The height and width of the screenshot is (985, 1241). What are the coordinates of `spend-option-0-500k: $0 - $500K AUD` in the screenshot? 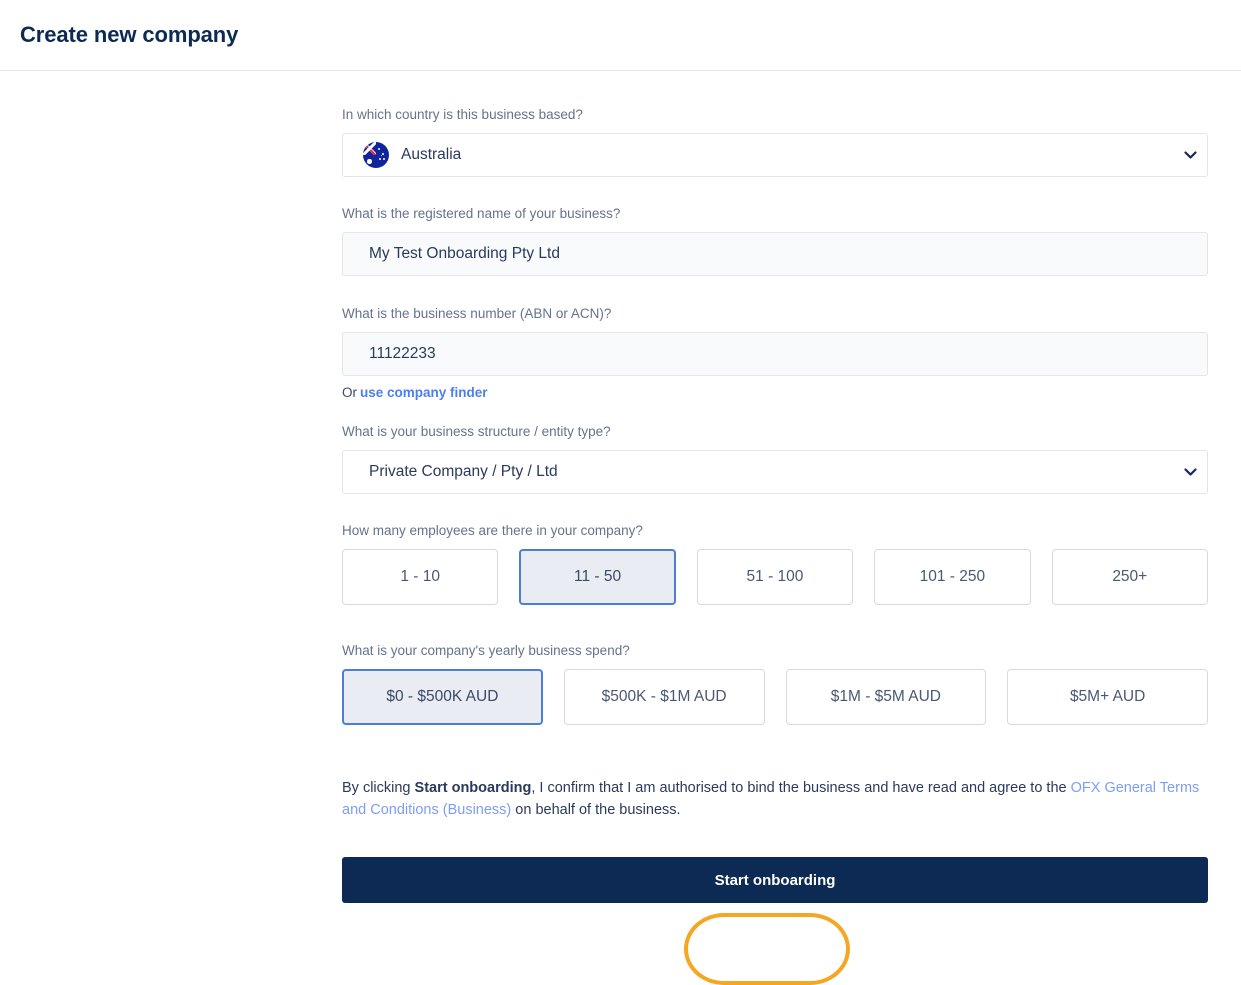 It's located at (442, 697).